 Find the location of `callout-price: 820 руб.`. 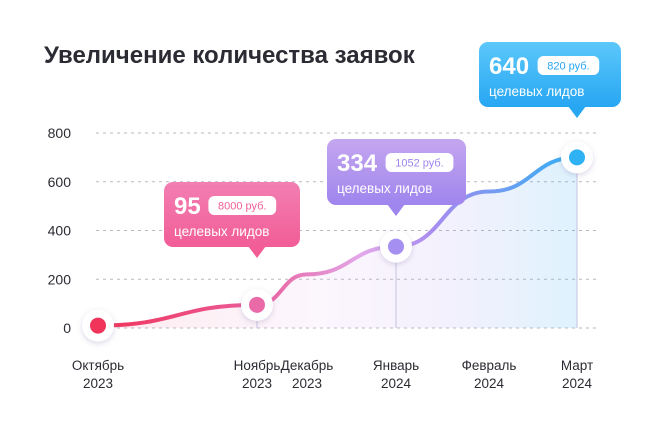

callout-price: 820 руб. is located at coordinates (568, 67).